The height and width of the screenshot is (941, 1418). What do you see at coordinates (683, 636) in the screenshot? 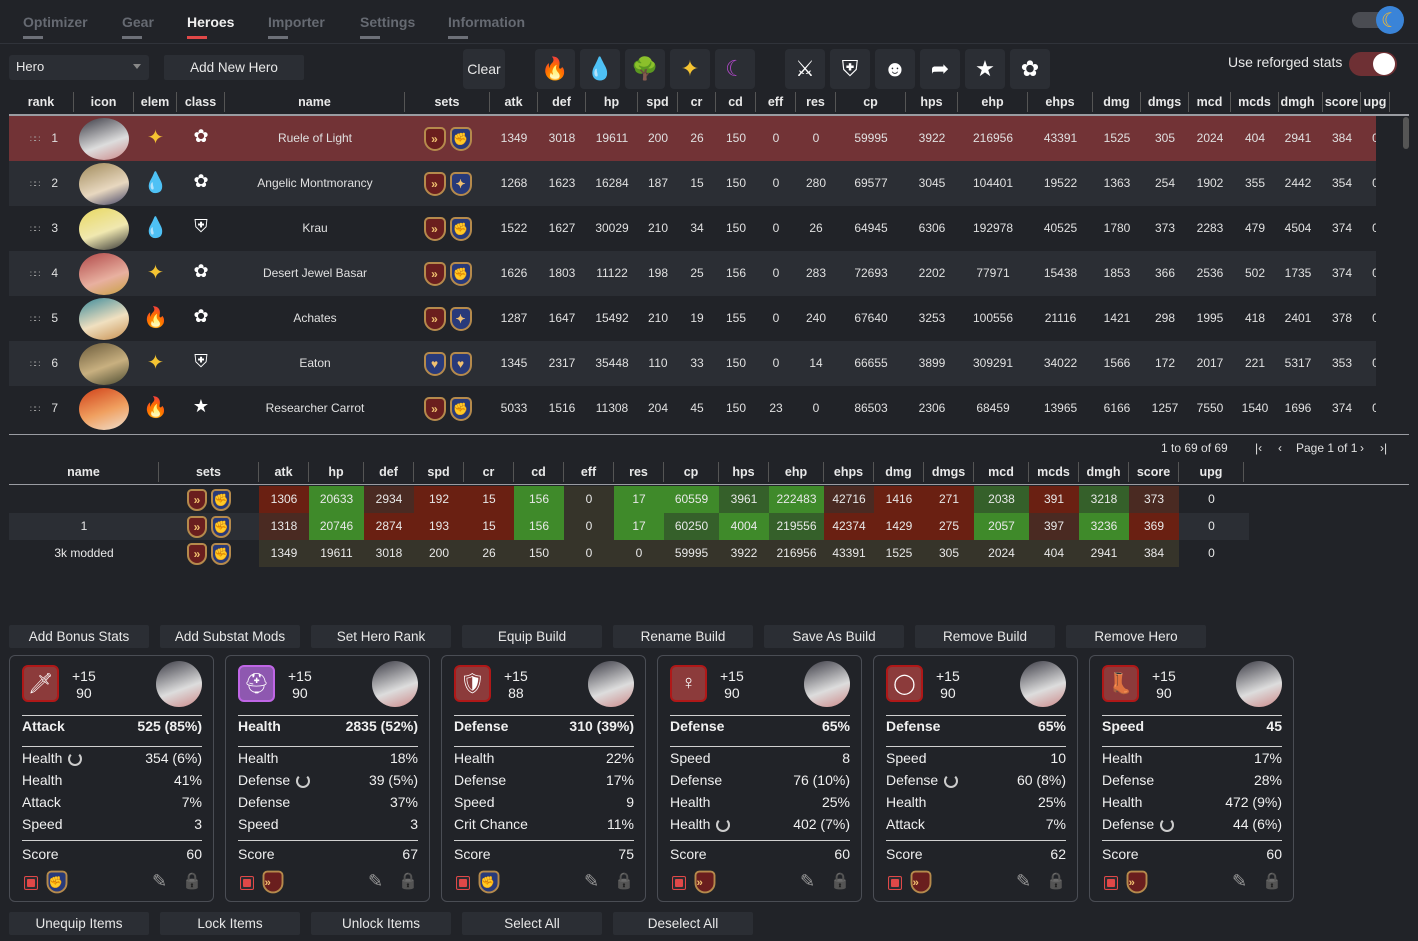
I see `rename-build-button: Rename Build` at bounding box center [683, 636].